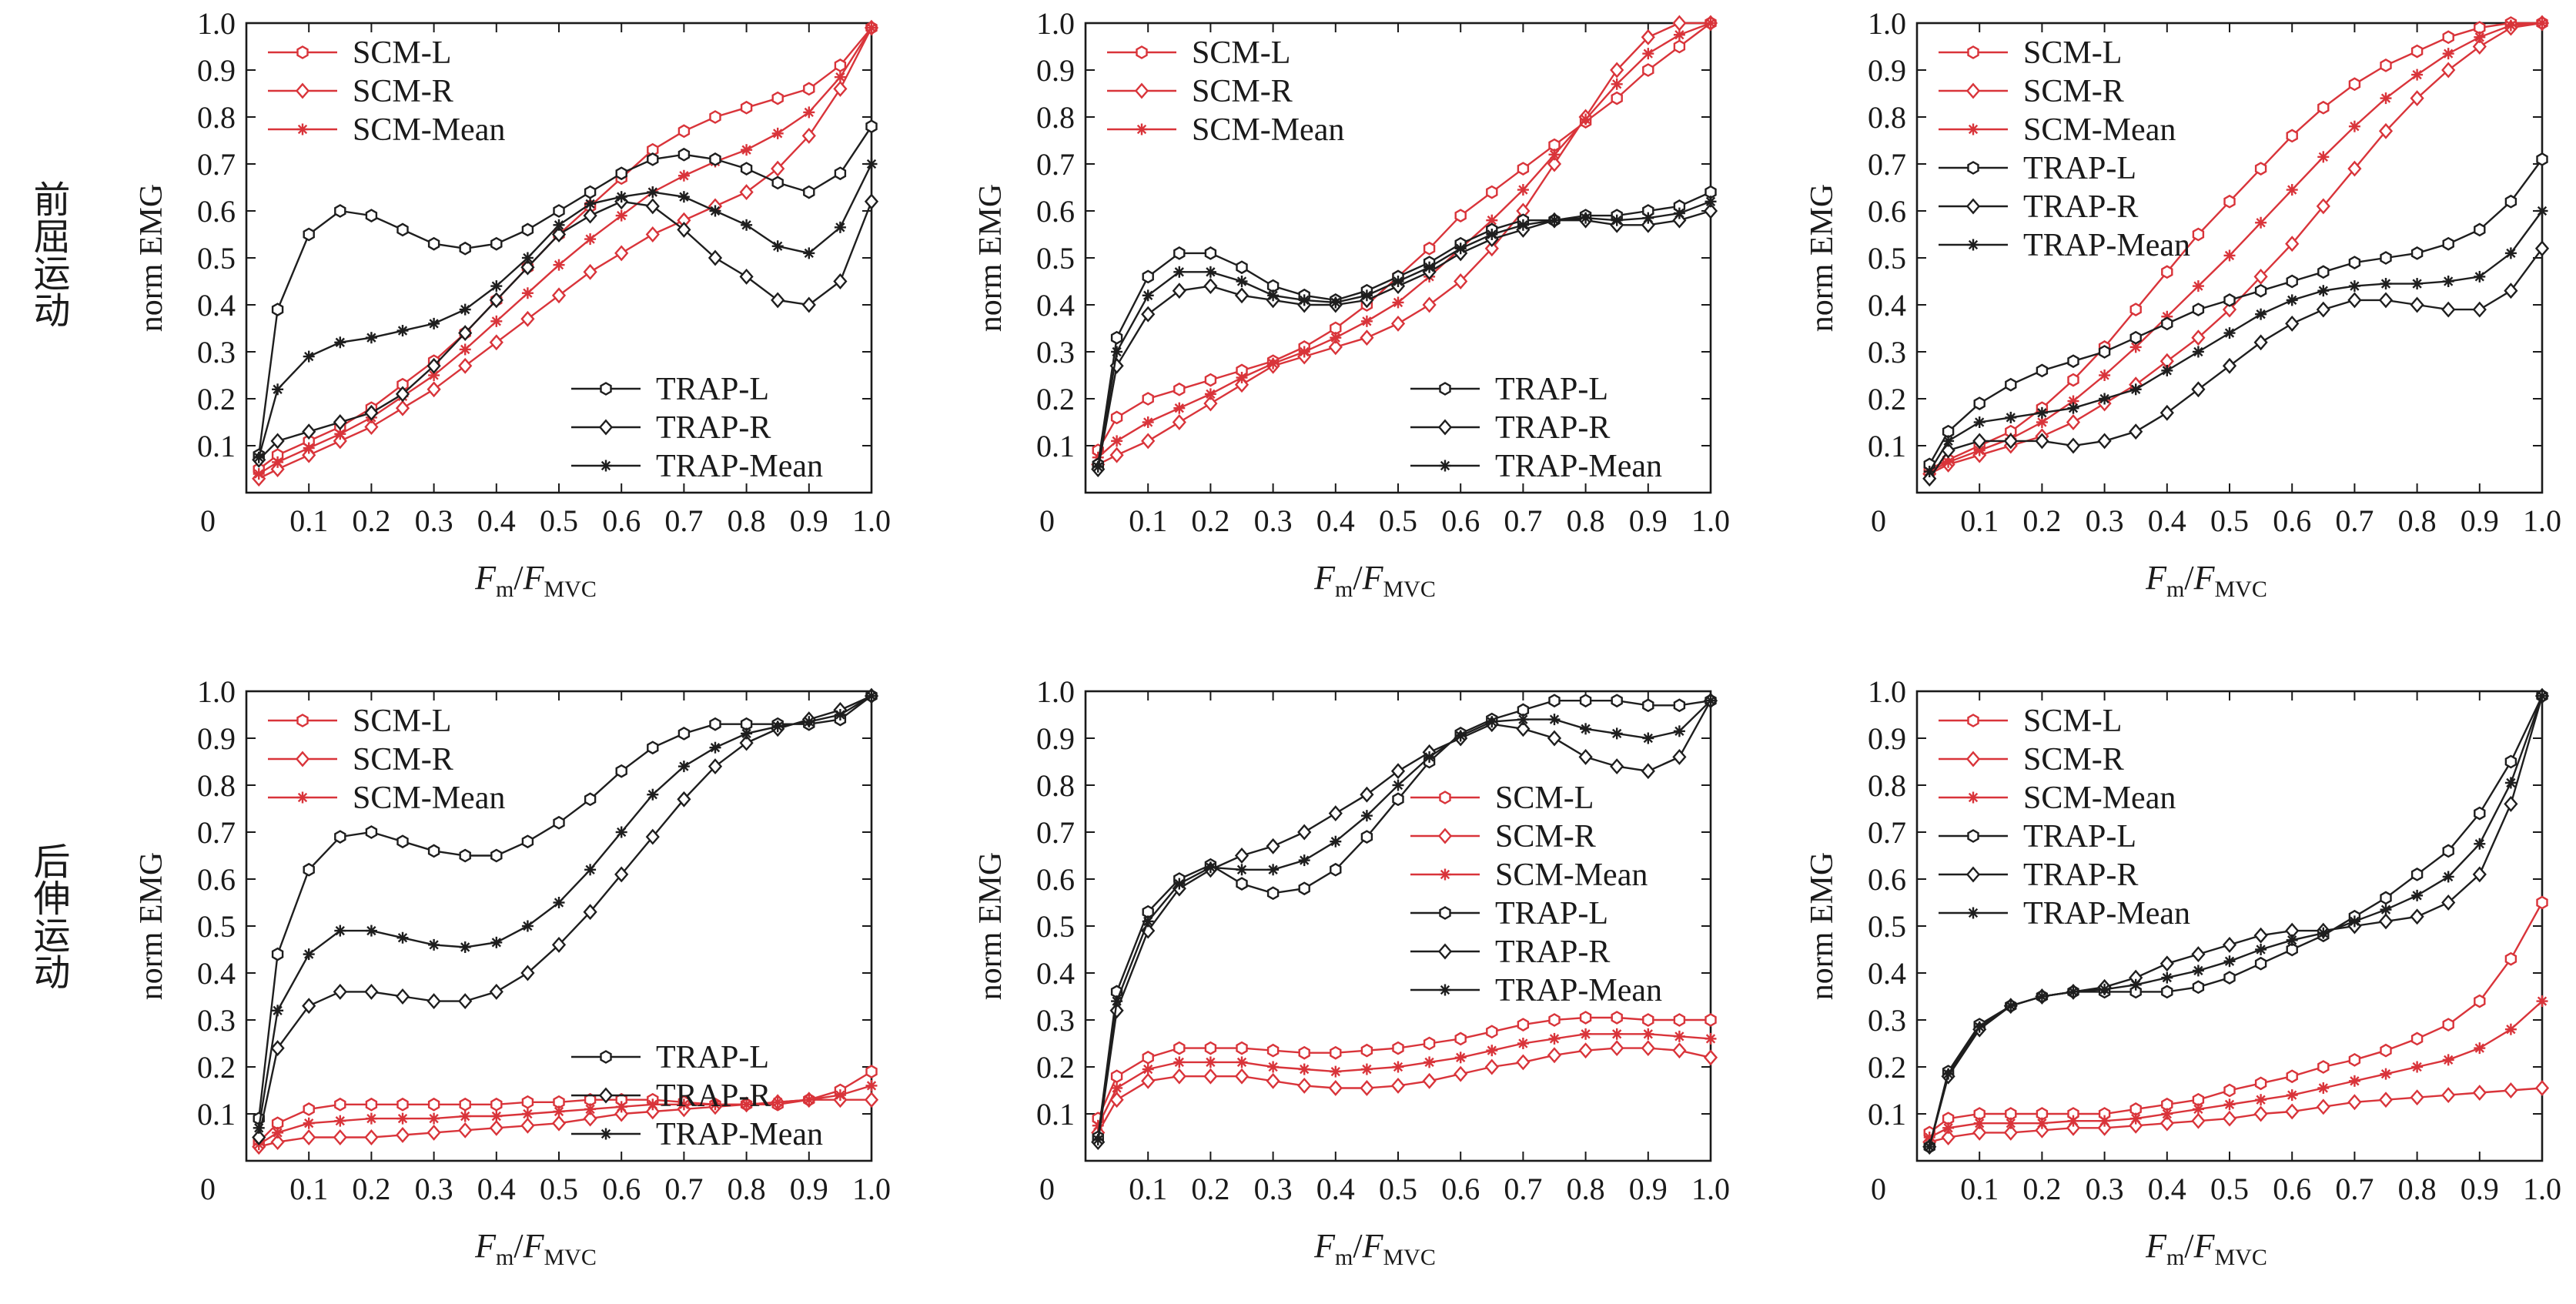 The width and height of the screenshot is (2576, 1304). Describe the element at coordinates (1979, 1189) in the screenshot. I see `x-tick-label: 0.1` at that location.